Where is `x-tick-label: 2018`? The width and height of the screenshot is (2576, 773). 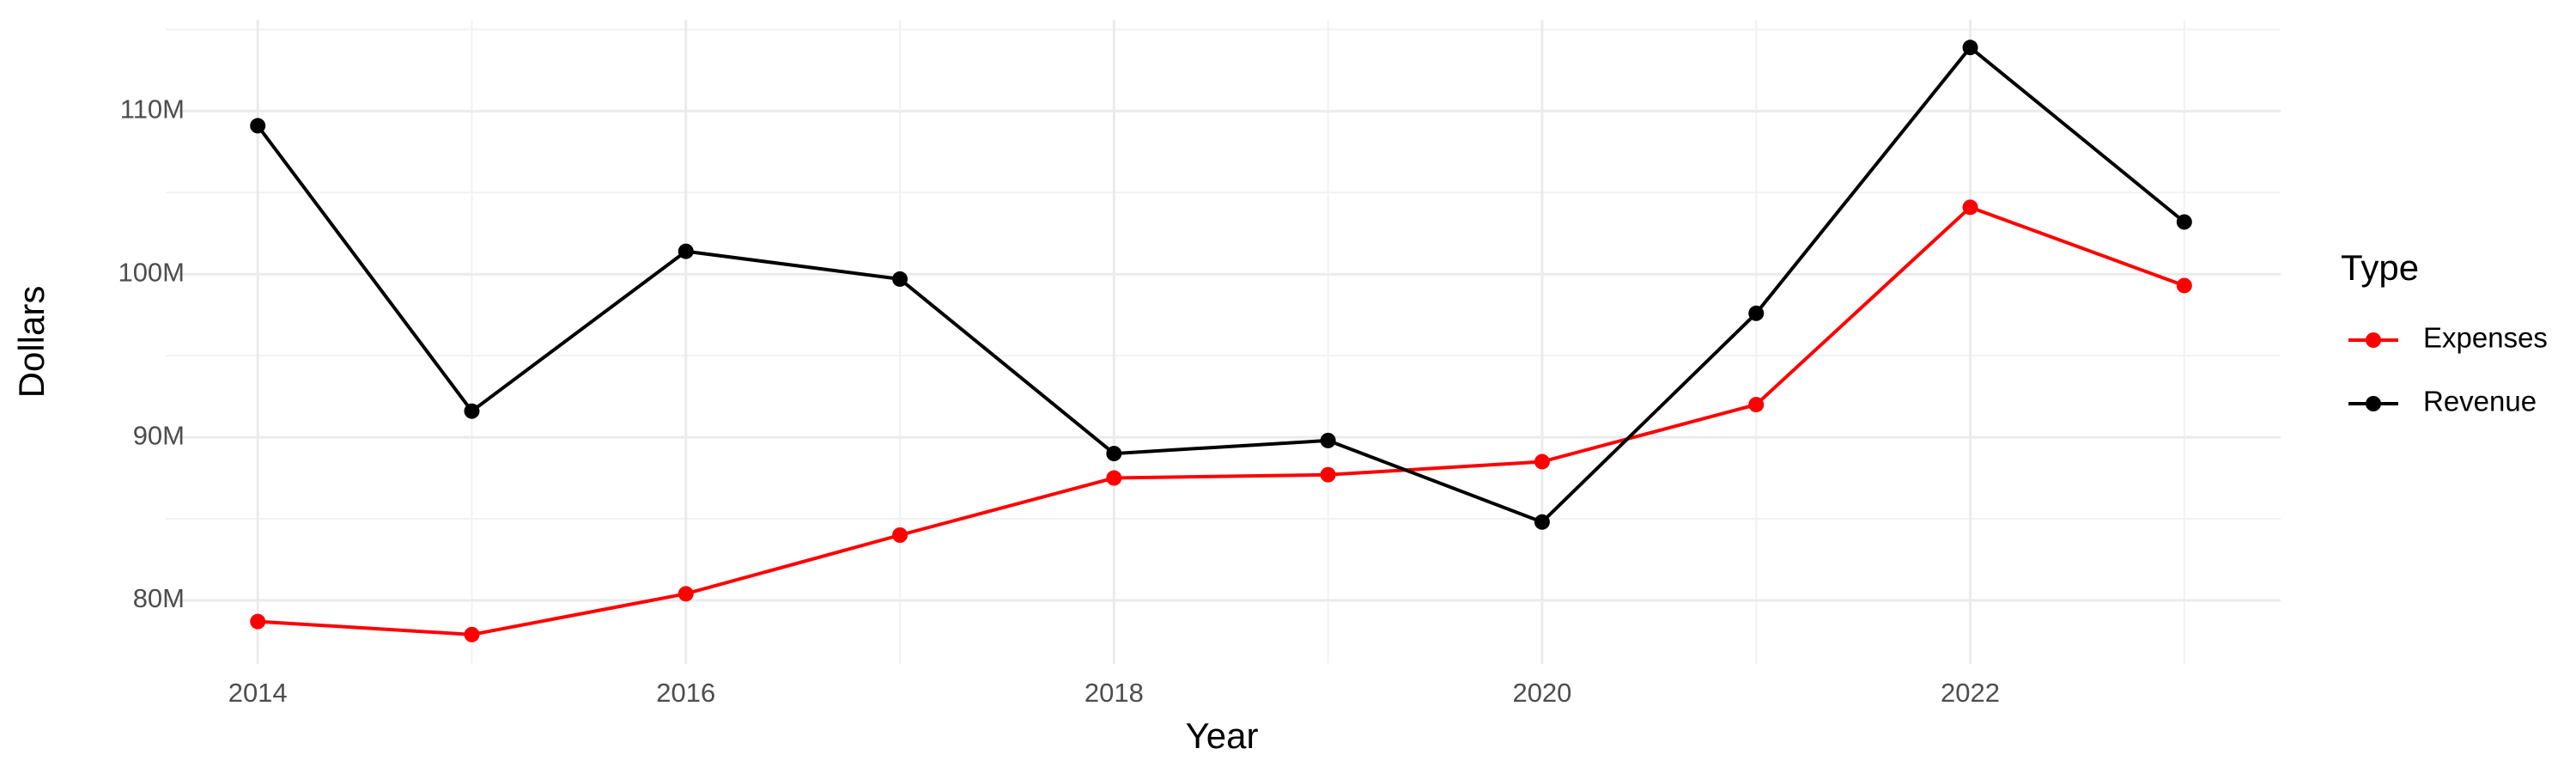
x-tick-label: 2018 is located at coordinates (1114, 693).